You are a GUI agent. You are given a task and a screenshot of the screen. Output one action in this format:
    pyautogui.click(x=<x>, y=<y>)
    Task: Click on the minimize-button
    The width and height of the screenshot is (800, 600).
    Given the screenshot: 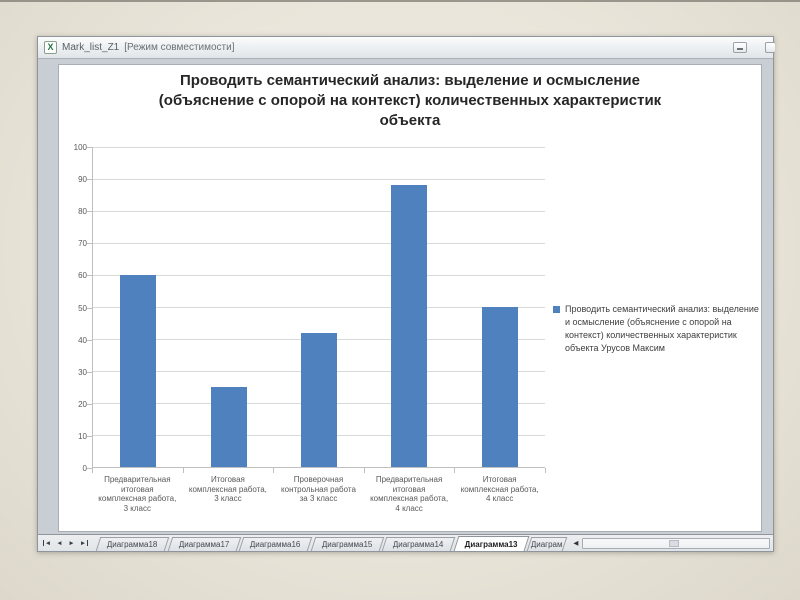 What is the action you would take?
    pyautogui.click(x=740, y=47)
    